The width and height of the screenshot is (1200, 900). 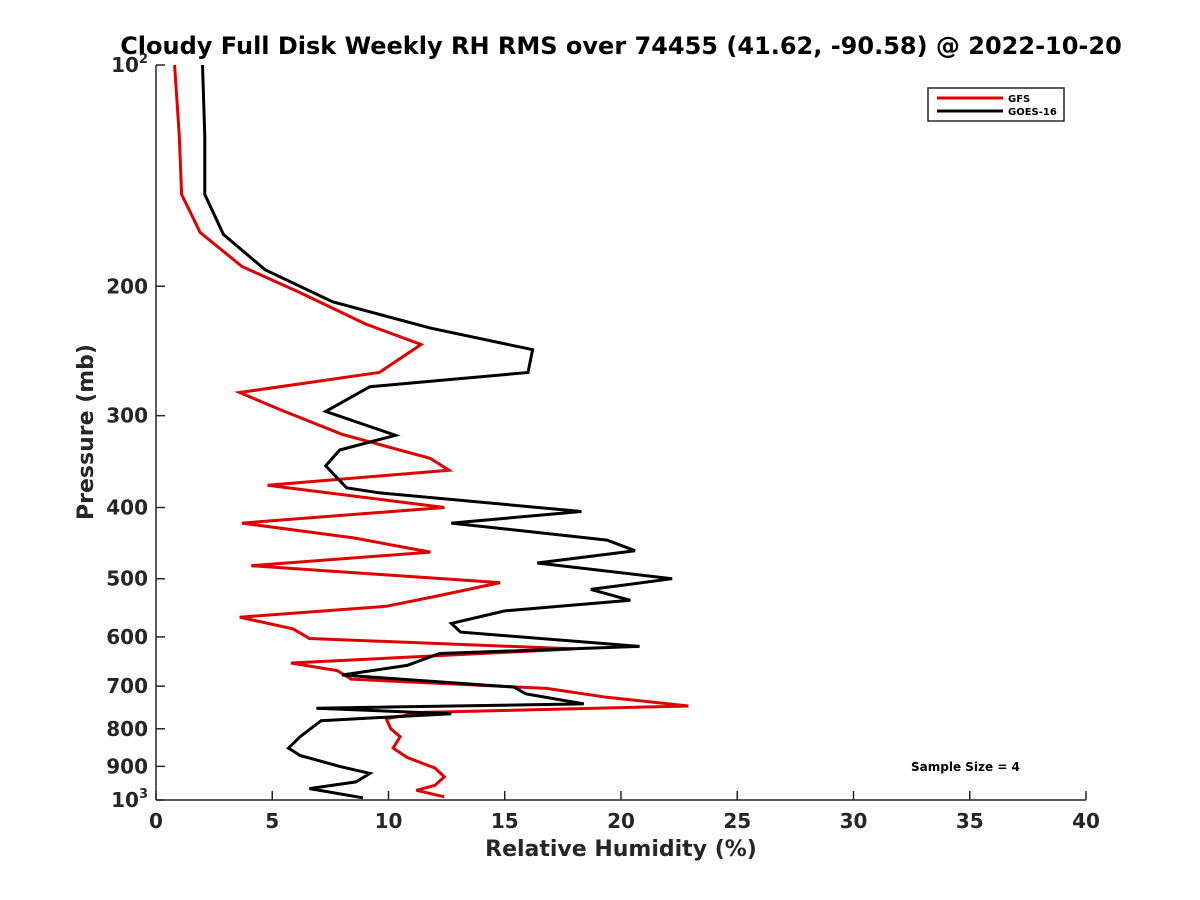 I want to click on y-tick-label: 600, so click(x=127, y=637).